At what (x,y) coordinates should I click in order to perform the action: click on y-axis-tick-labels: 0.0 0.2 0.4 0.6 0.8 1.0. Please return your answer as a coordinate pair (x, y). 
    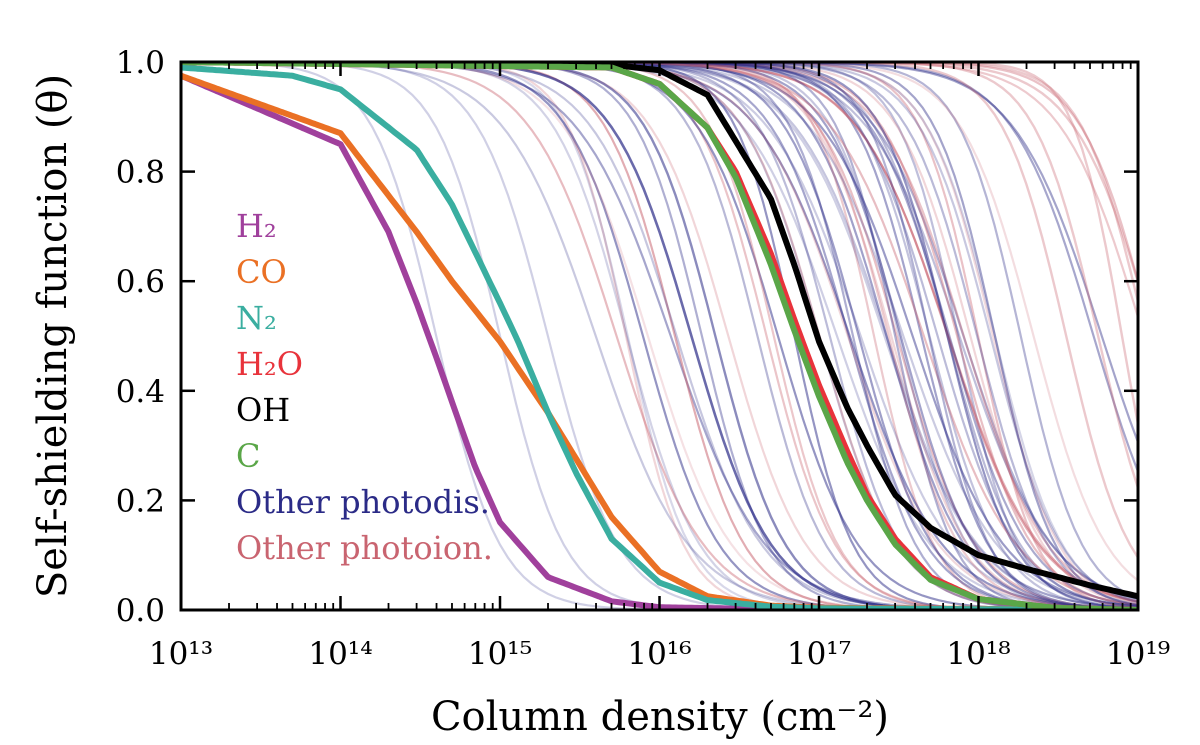
    Looking at the image, I should click on (140, 337).